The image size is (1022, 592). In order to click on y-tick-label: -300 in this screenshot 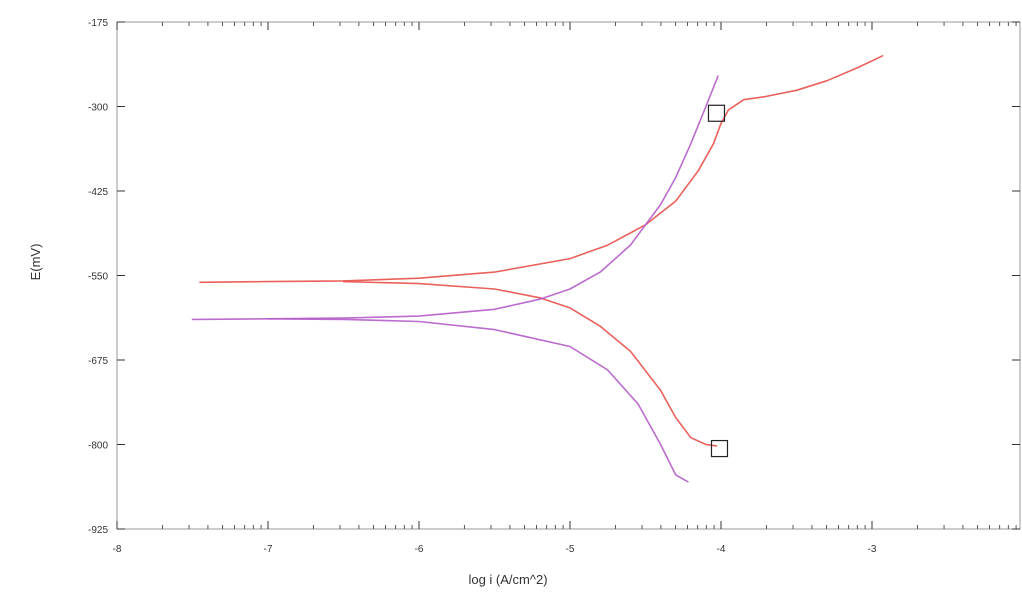, I will do `click(98, 108)`.